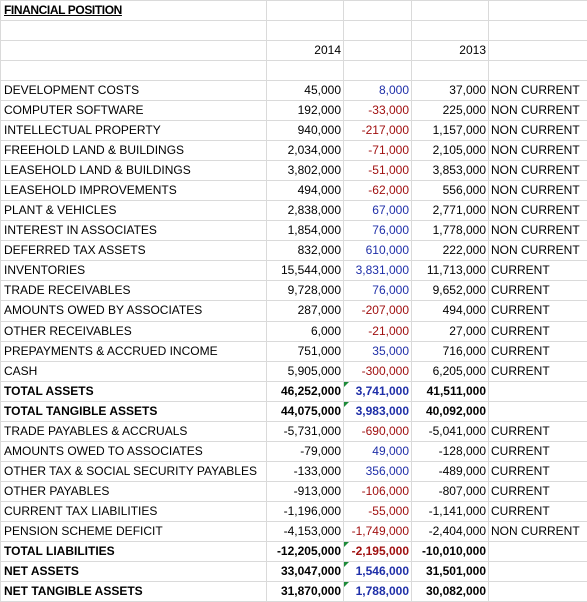  What do you see at coordinates (305, 131) in the screenshot?
I see `value-2014-cell: 940,000` at bounding box center [305, 131].